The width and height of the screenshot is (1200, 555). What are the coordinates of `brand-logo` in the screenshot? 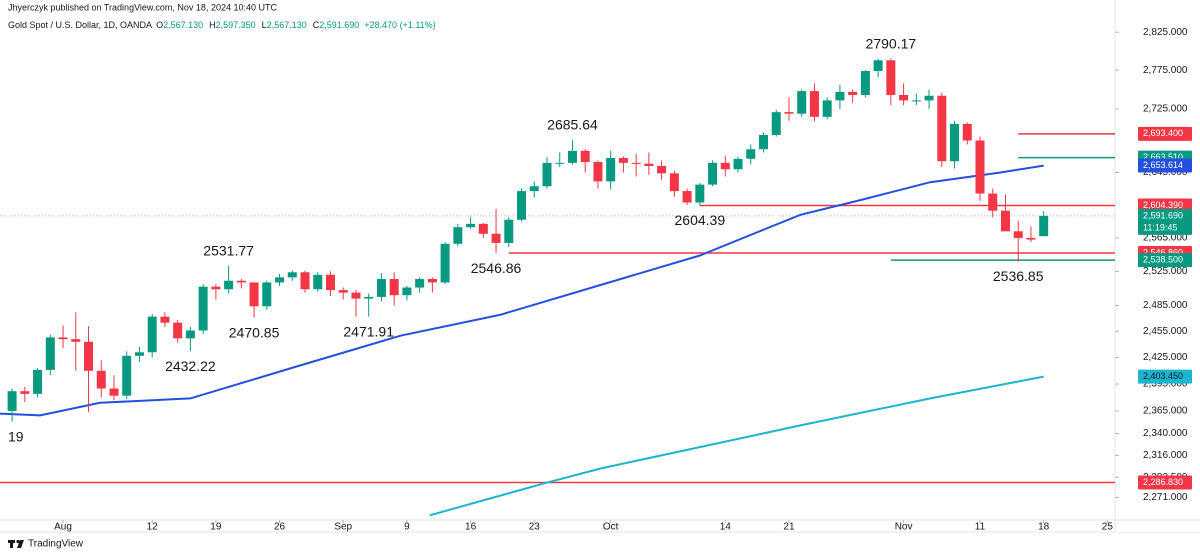 It's located at (16, 543).